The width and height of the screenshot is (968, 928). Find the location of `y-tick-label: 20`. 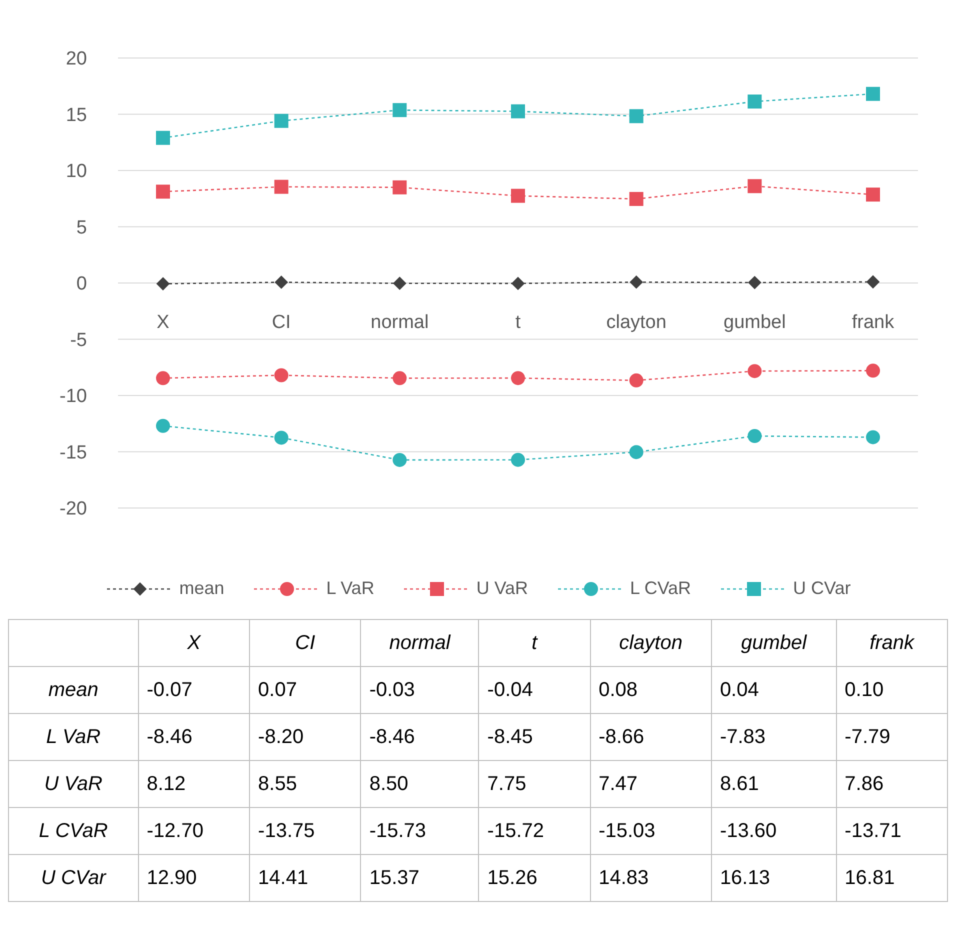

y-tick-label: 20 is located at coordinates (76, 59).